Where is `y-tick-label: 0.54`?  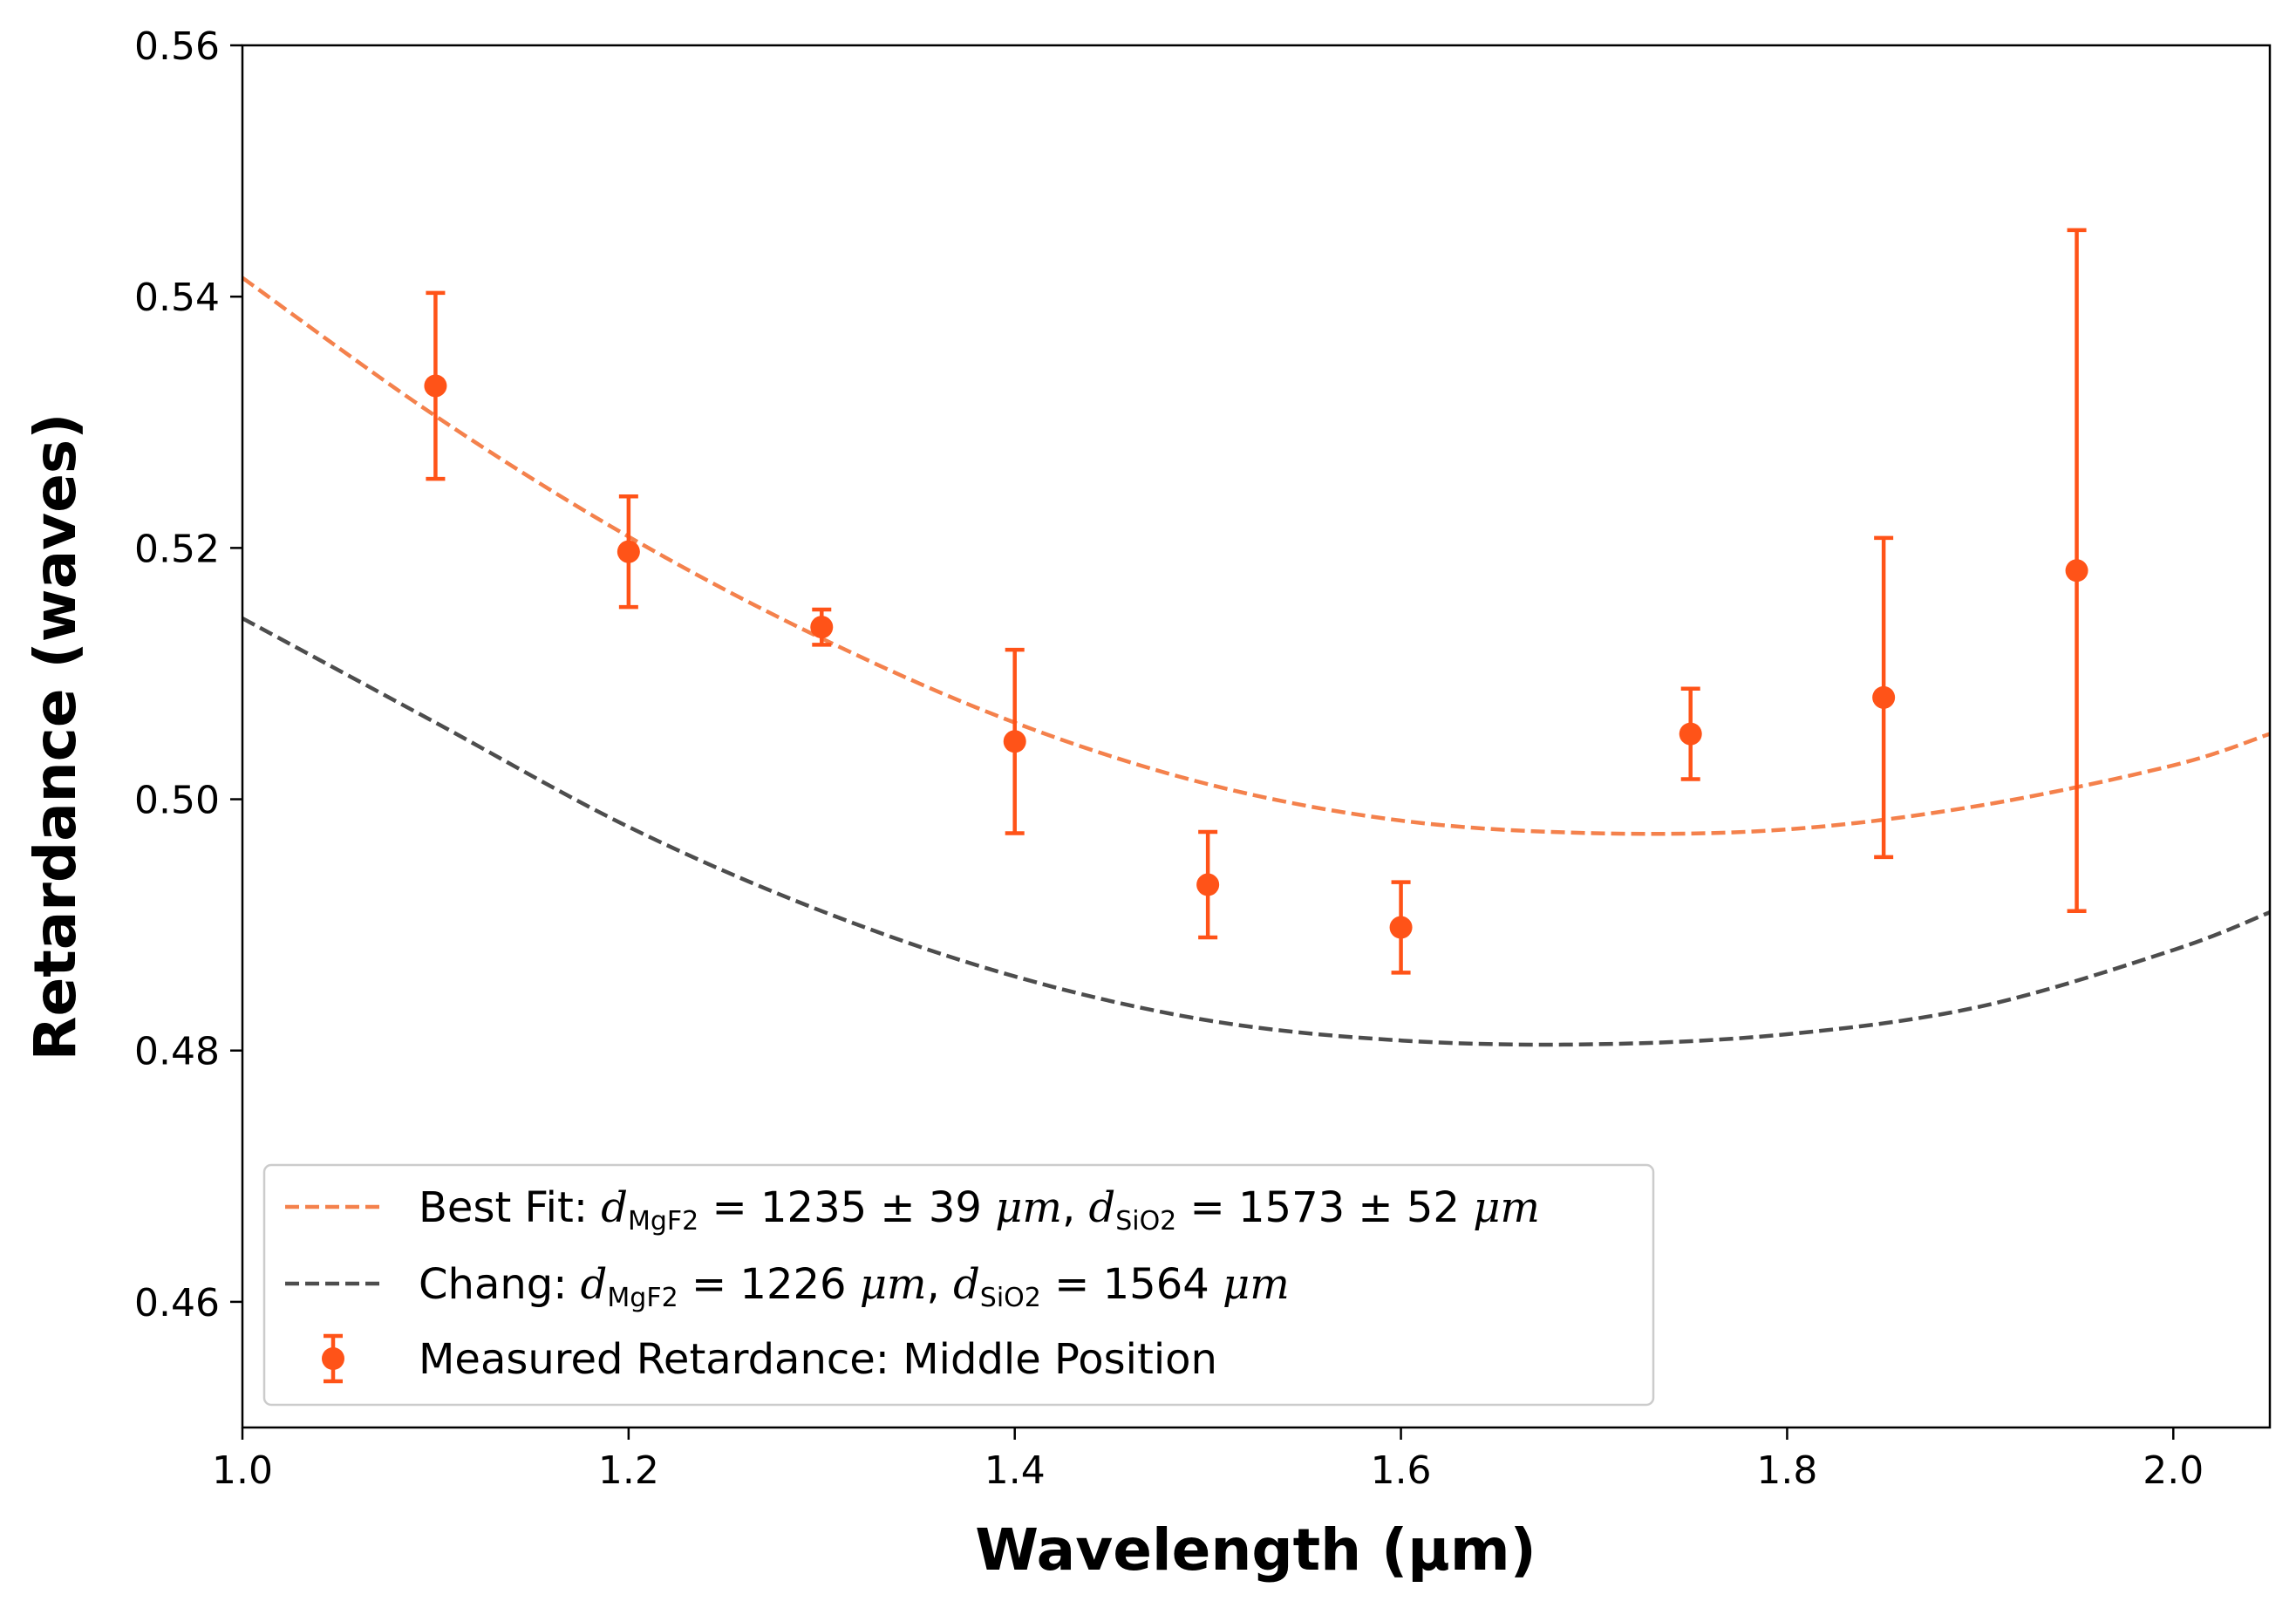 y-tick-label: 0.54 is located at coordinates (177, 298).